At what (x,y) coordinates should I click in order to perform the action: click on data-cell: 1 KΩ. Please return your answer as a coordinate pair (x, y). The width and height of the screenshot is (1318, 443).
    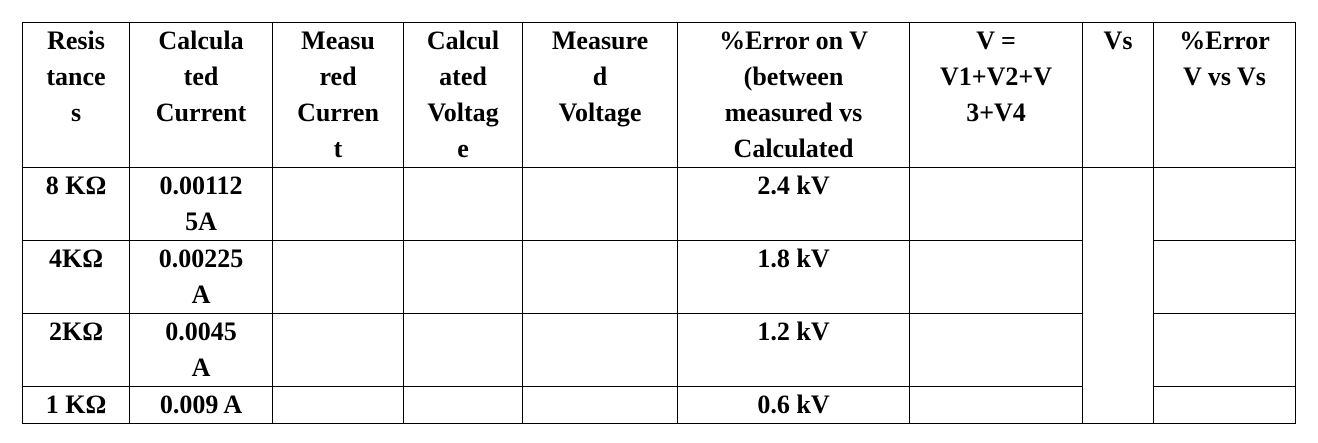
    Looking at the image, I should click on (76, 405).